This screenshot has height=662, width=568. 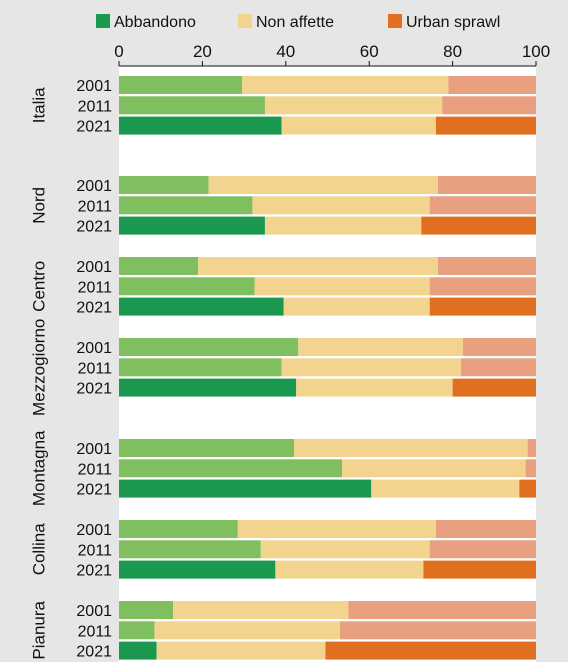 What do you see at coordinates (323, 185) in the screenshot?
I see `bar-nord-2001-non-affette` at bounding box center [323, 185].